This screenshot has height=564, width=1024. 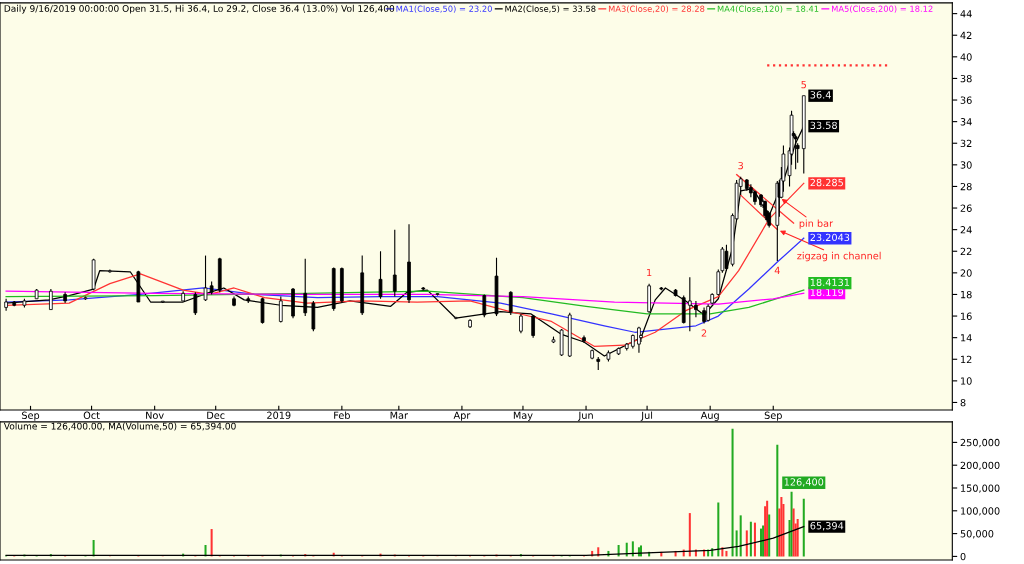 What do you see at coordinates (649, 272) in the screenshot?
I see `annotation: 1` at bounding box center [649, 272].